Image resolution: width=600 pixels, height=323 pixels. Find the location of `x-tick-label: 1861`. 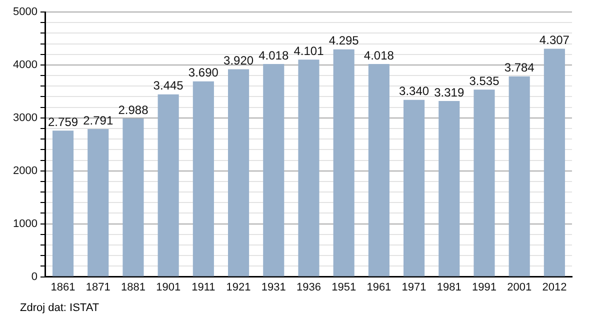

x-tick-label: 1861 is located at coordinates (63, 287).